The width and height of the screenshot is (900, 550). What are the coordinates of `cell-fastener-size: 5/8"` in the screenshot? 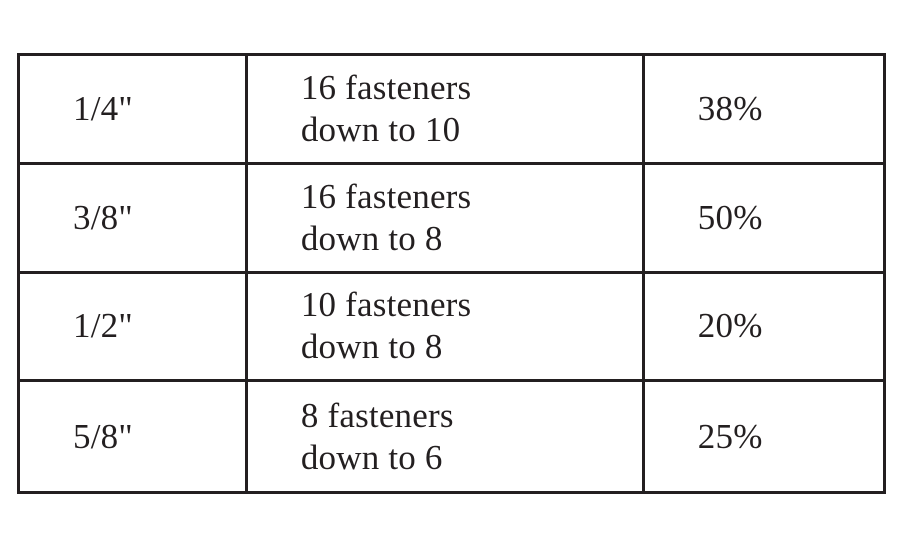 It's located at (134, 436).